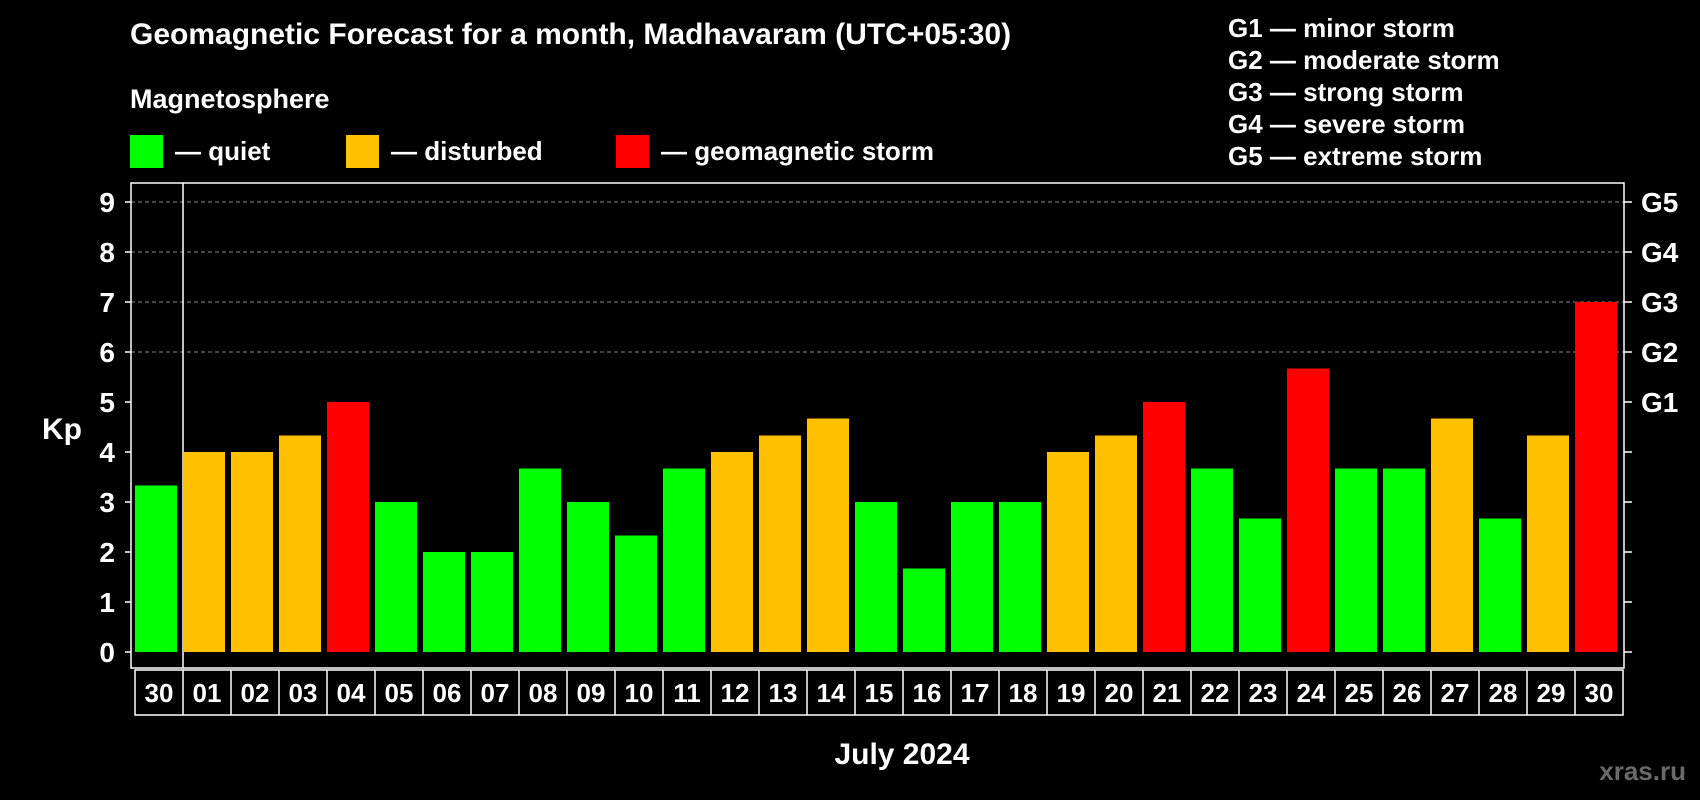  What do you see at coordinates (62, 429) in the screenshot?
I see `y-axis-label: Kp` at bounding box center [62, 429].